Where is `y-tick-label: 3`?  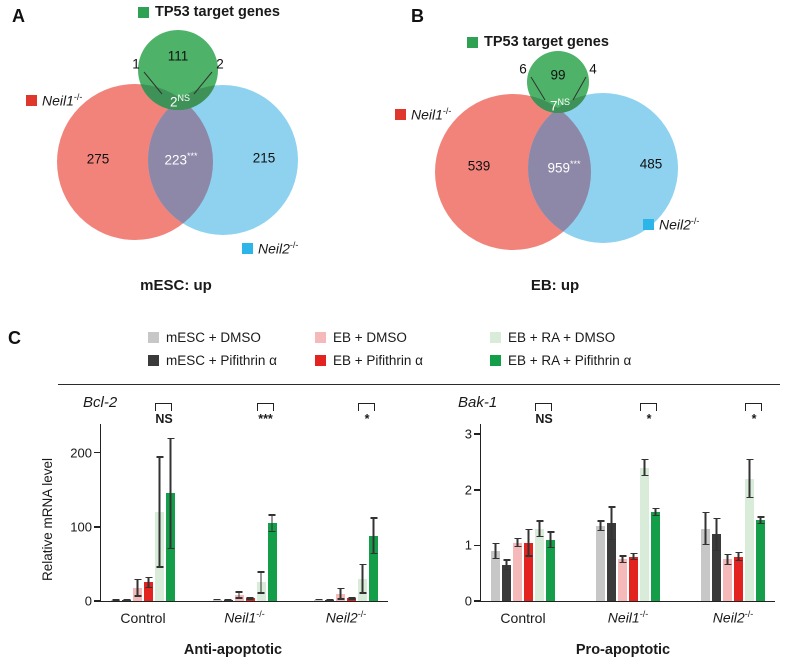
y-tick-label: 3 is located at coordinates (468, 434).